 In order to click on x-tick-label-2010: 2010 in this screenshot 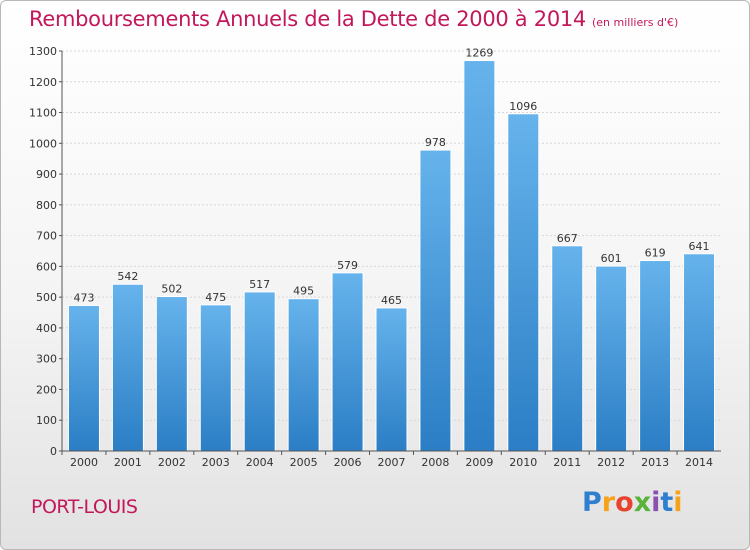, I will do `click(523, 462)`.